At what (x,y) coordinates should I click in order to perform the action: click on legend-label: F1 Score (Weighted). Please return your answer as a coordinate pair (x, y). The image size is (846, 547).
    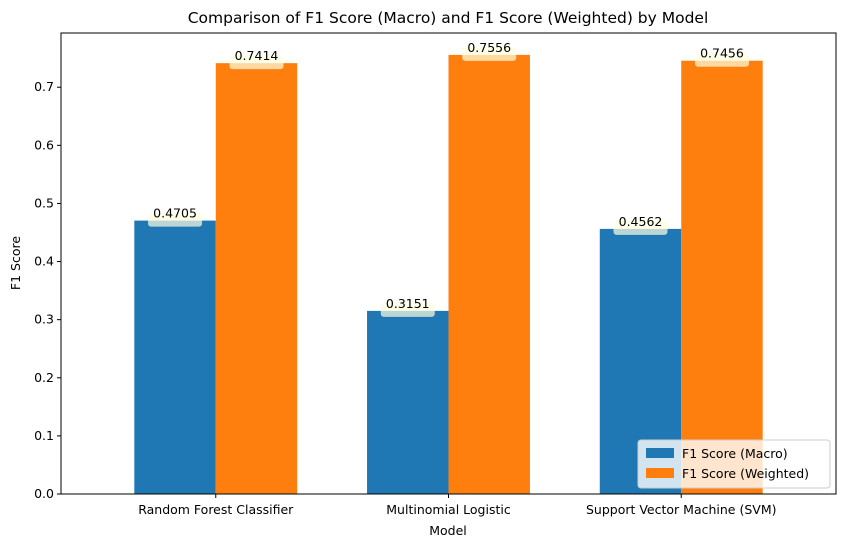
    Looking at the image, I should click on (745, 473).